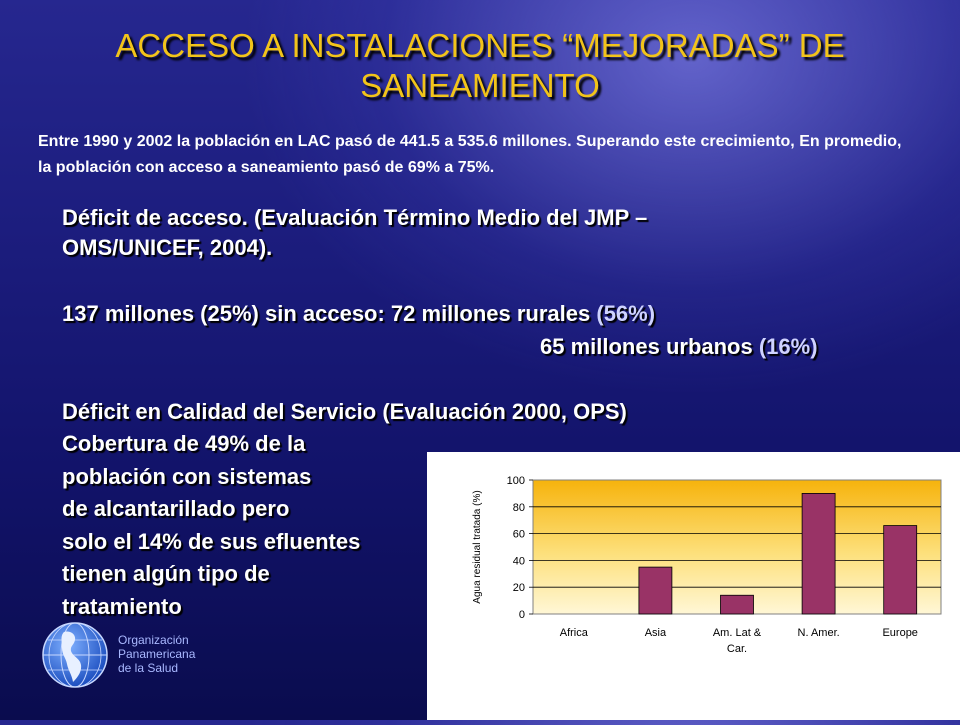  Describe the element at coordinates (737, 633) in the screenshot. I see `x-tick-label: Am. Lat &` at that location.